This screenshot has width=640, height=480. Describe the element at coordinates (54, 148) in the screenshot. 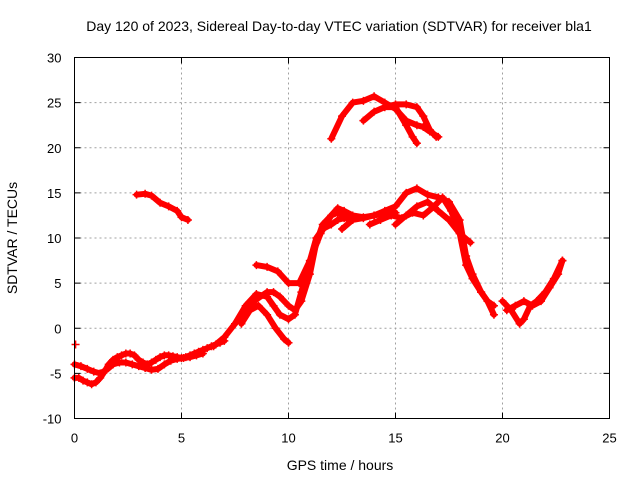

I see `y-tick-label: 20` at that location.